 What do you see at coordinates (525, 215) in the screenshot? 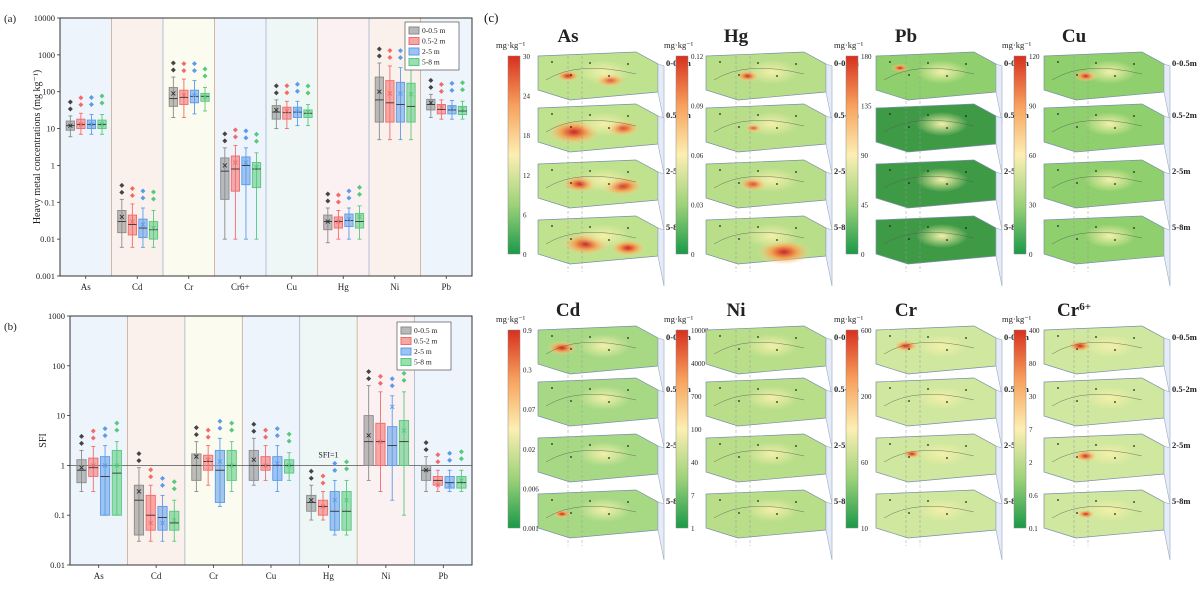
I see `color-bar-tick: 6` at bounding box center [525, 215].